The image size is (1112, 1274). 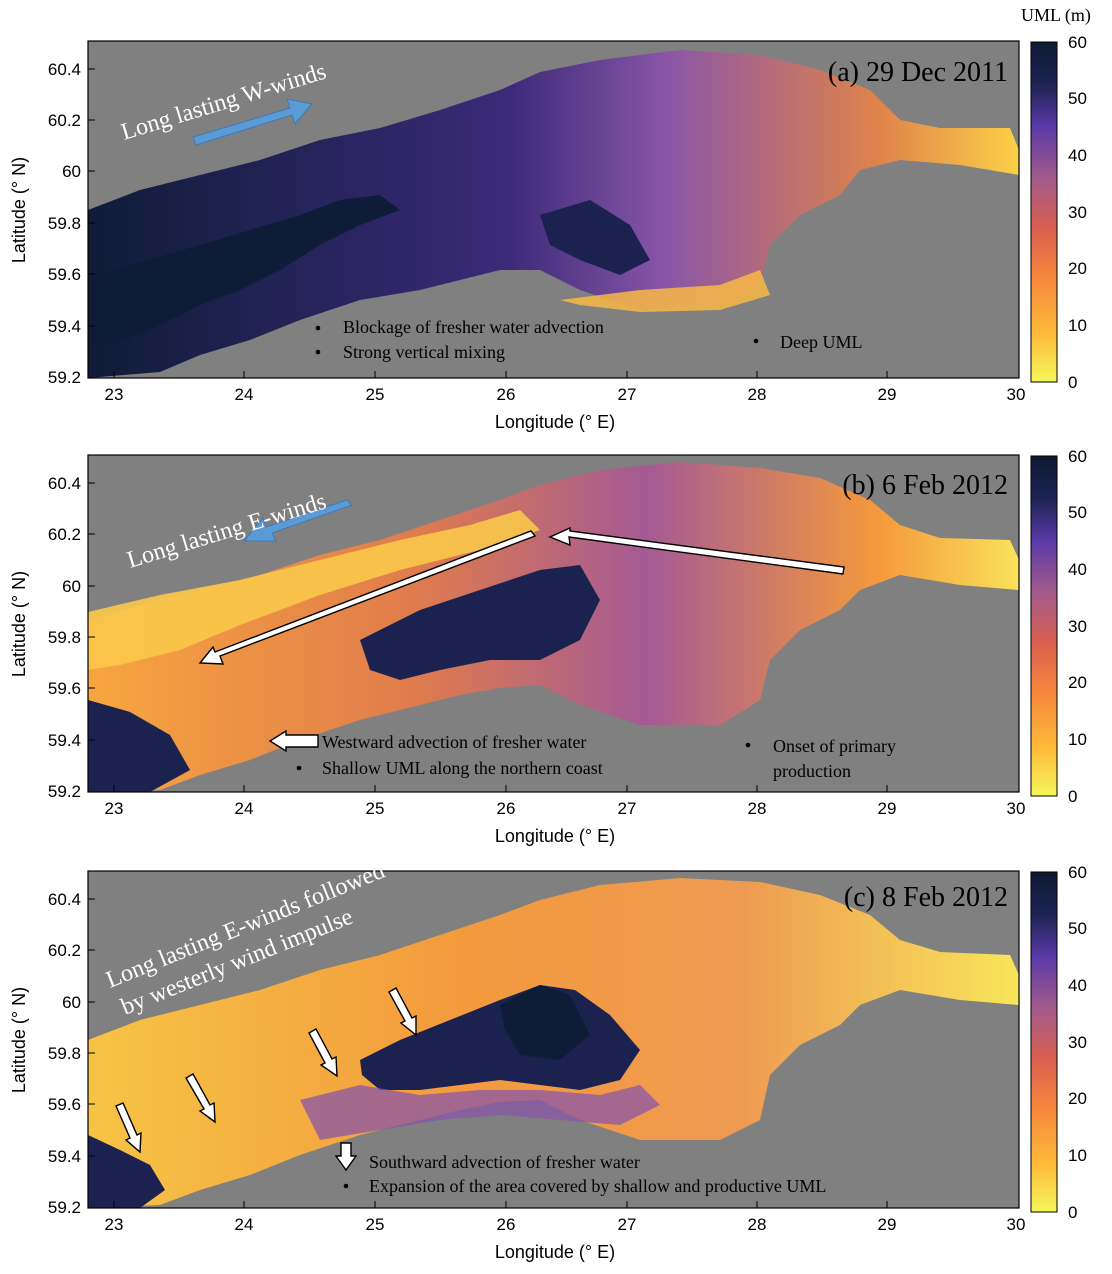 What do you see at coordinates (812, 771) in the screenshot?
I see `note-text: production` at bounding box center [812, 771].